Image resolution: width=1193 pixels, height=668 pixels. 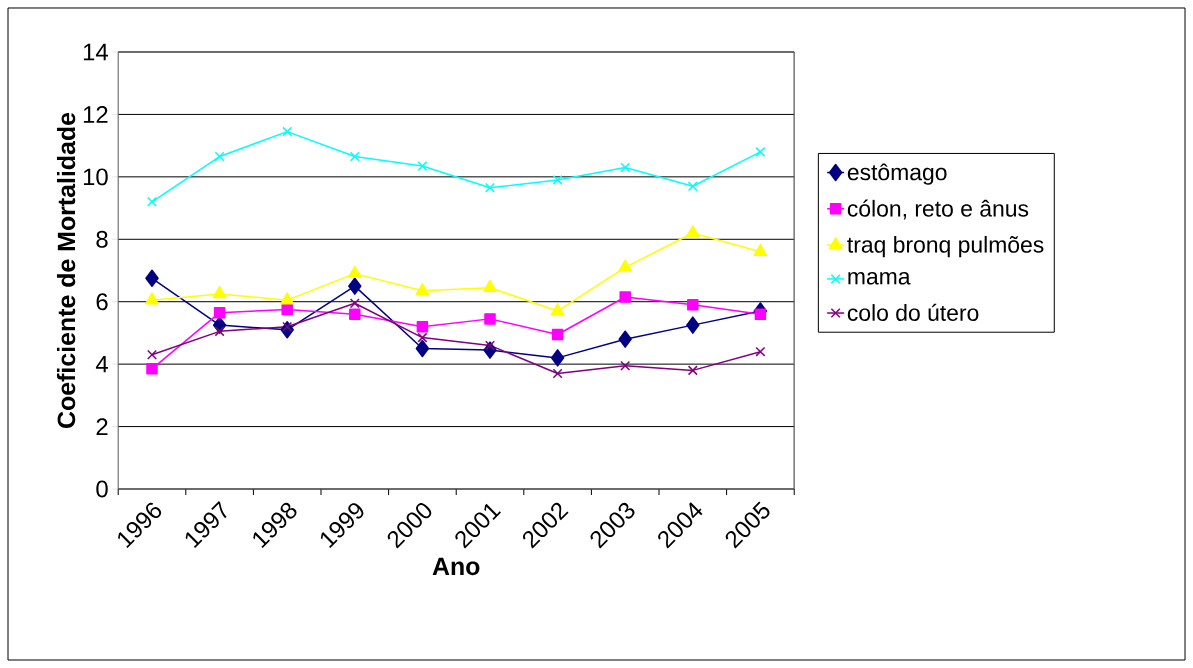 What do you see at coordinates (95, 114) in the screenshot?
I see `y-tick-label: 12` at bounding box center [95, 114].